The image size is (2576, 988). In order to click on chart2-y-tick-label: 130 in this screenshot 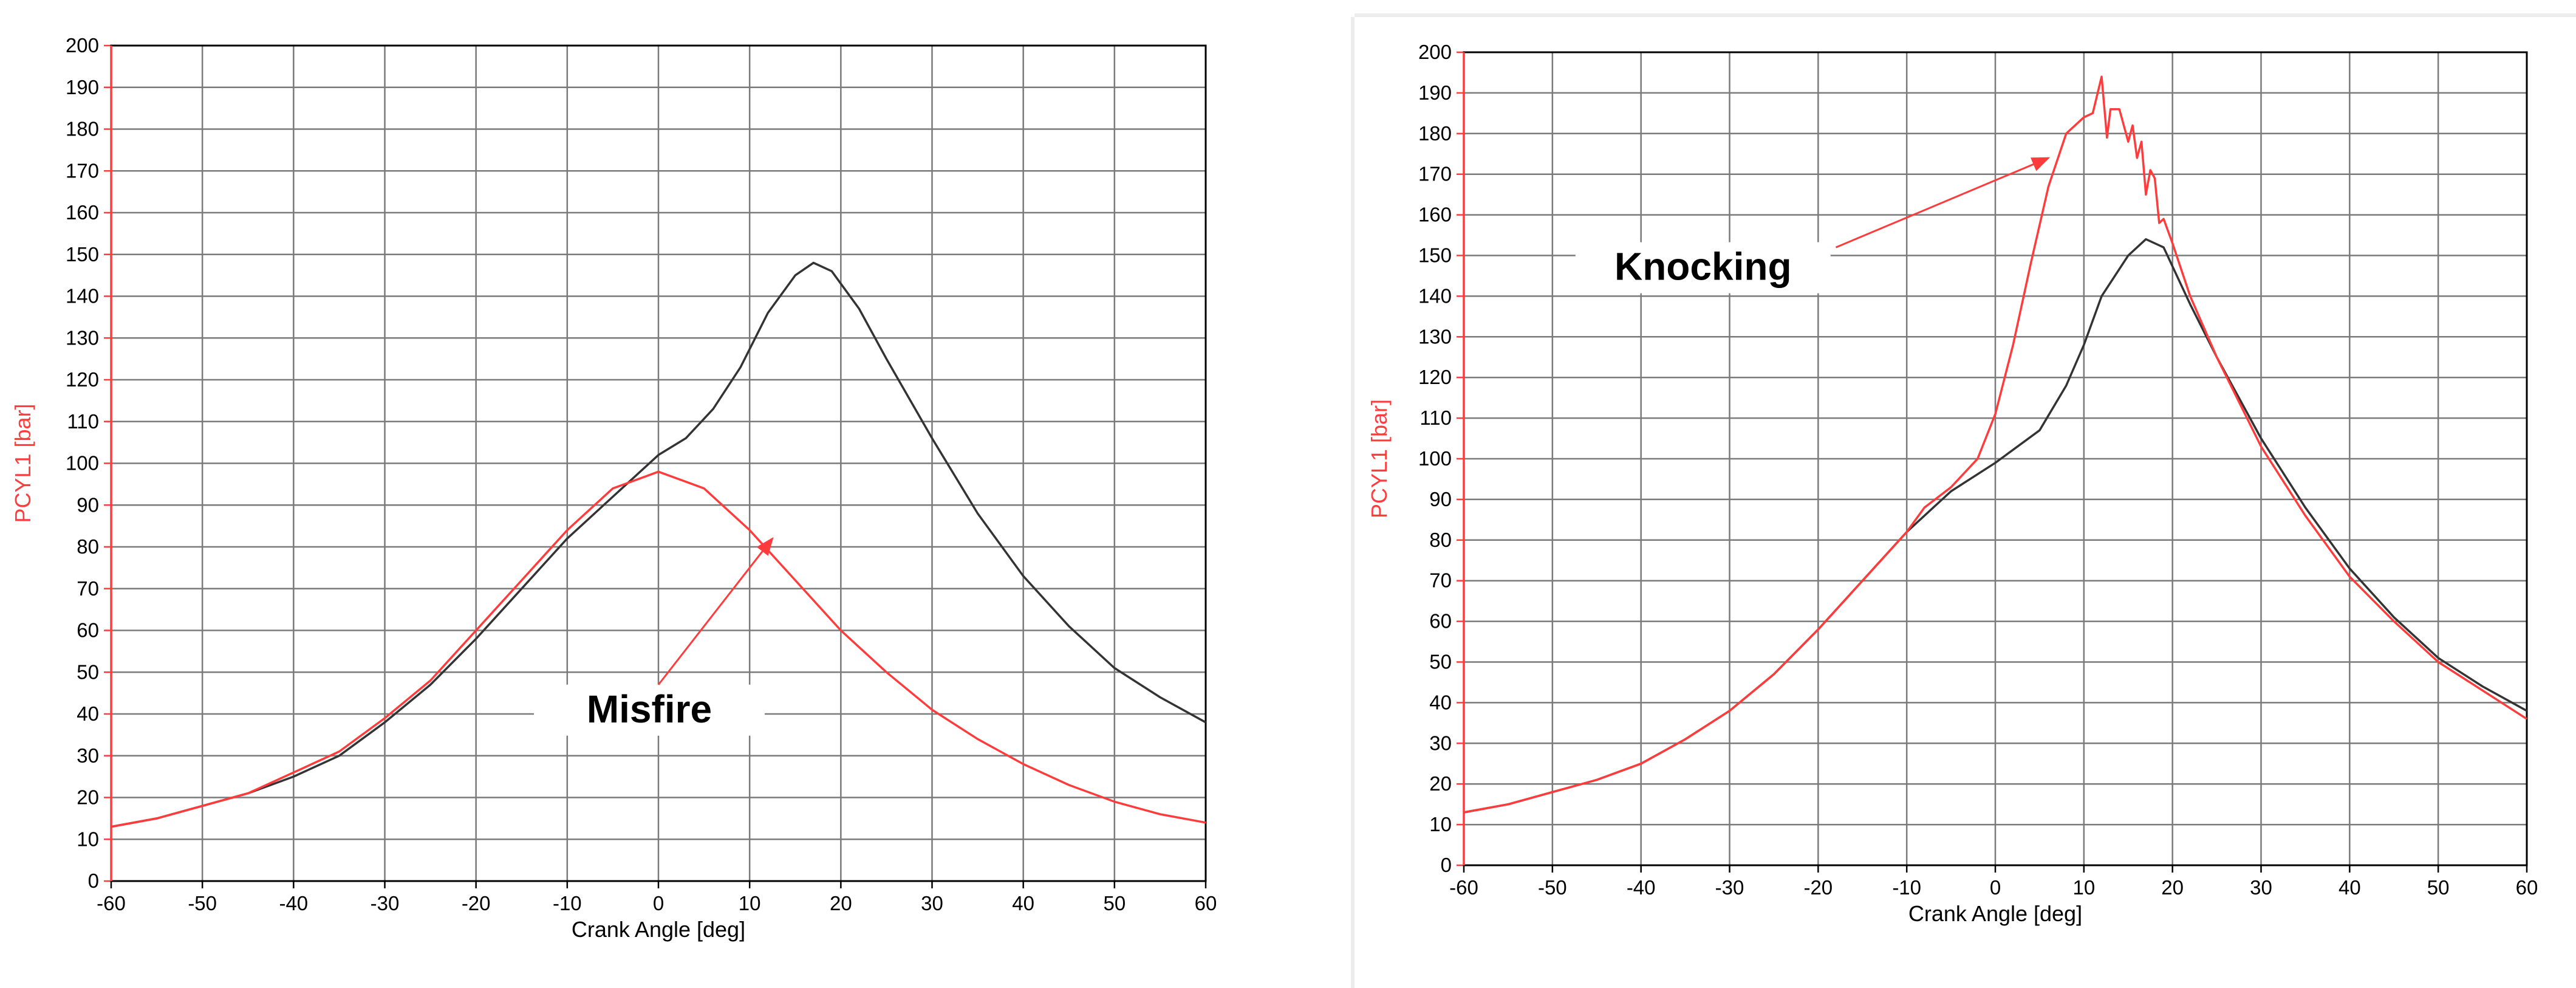, I will do `click(1435, 336)`.